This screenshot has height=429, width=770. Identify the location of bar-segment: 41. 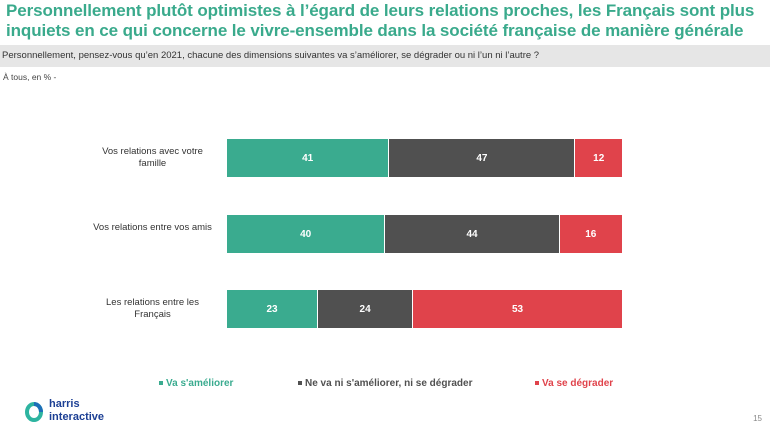
(308, 158).